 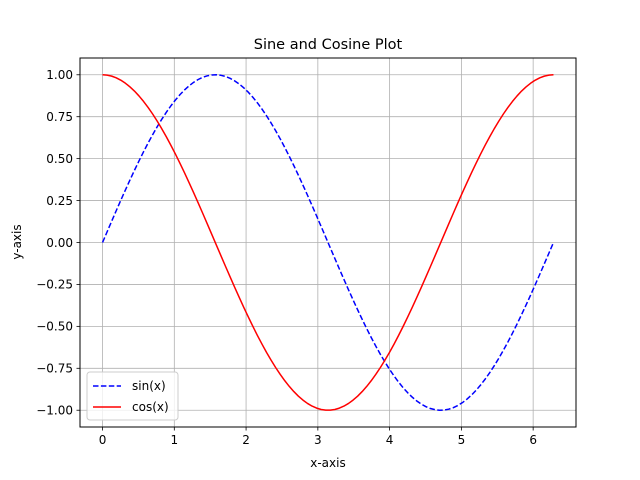 What do you see at coordinates (54, 411) in the screenshot?
I see `y-tick-label-0: −1.00` at bounding box center [54, 411].